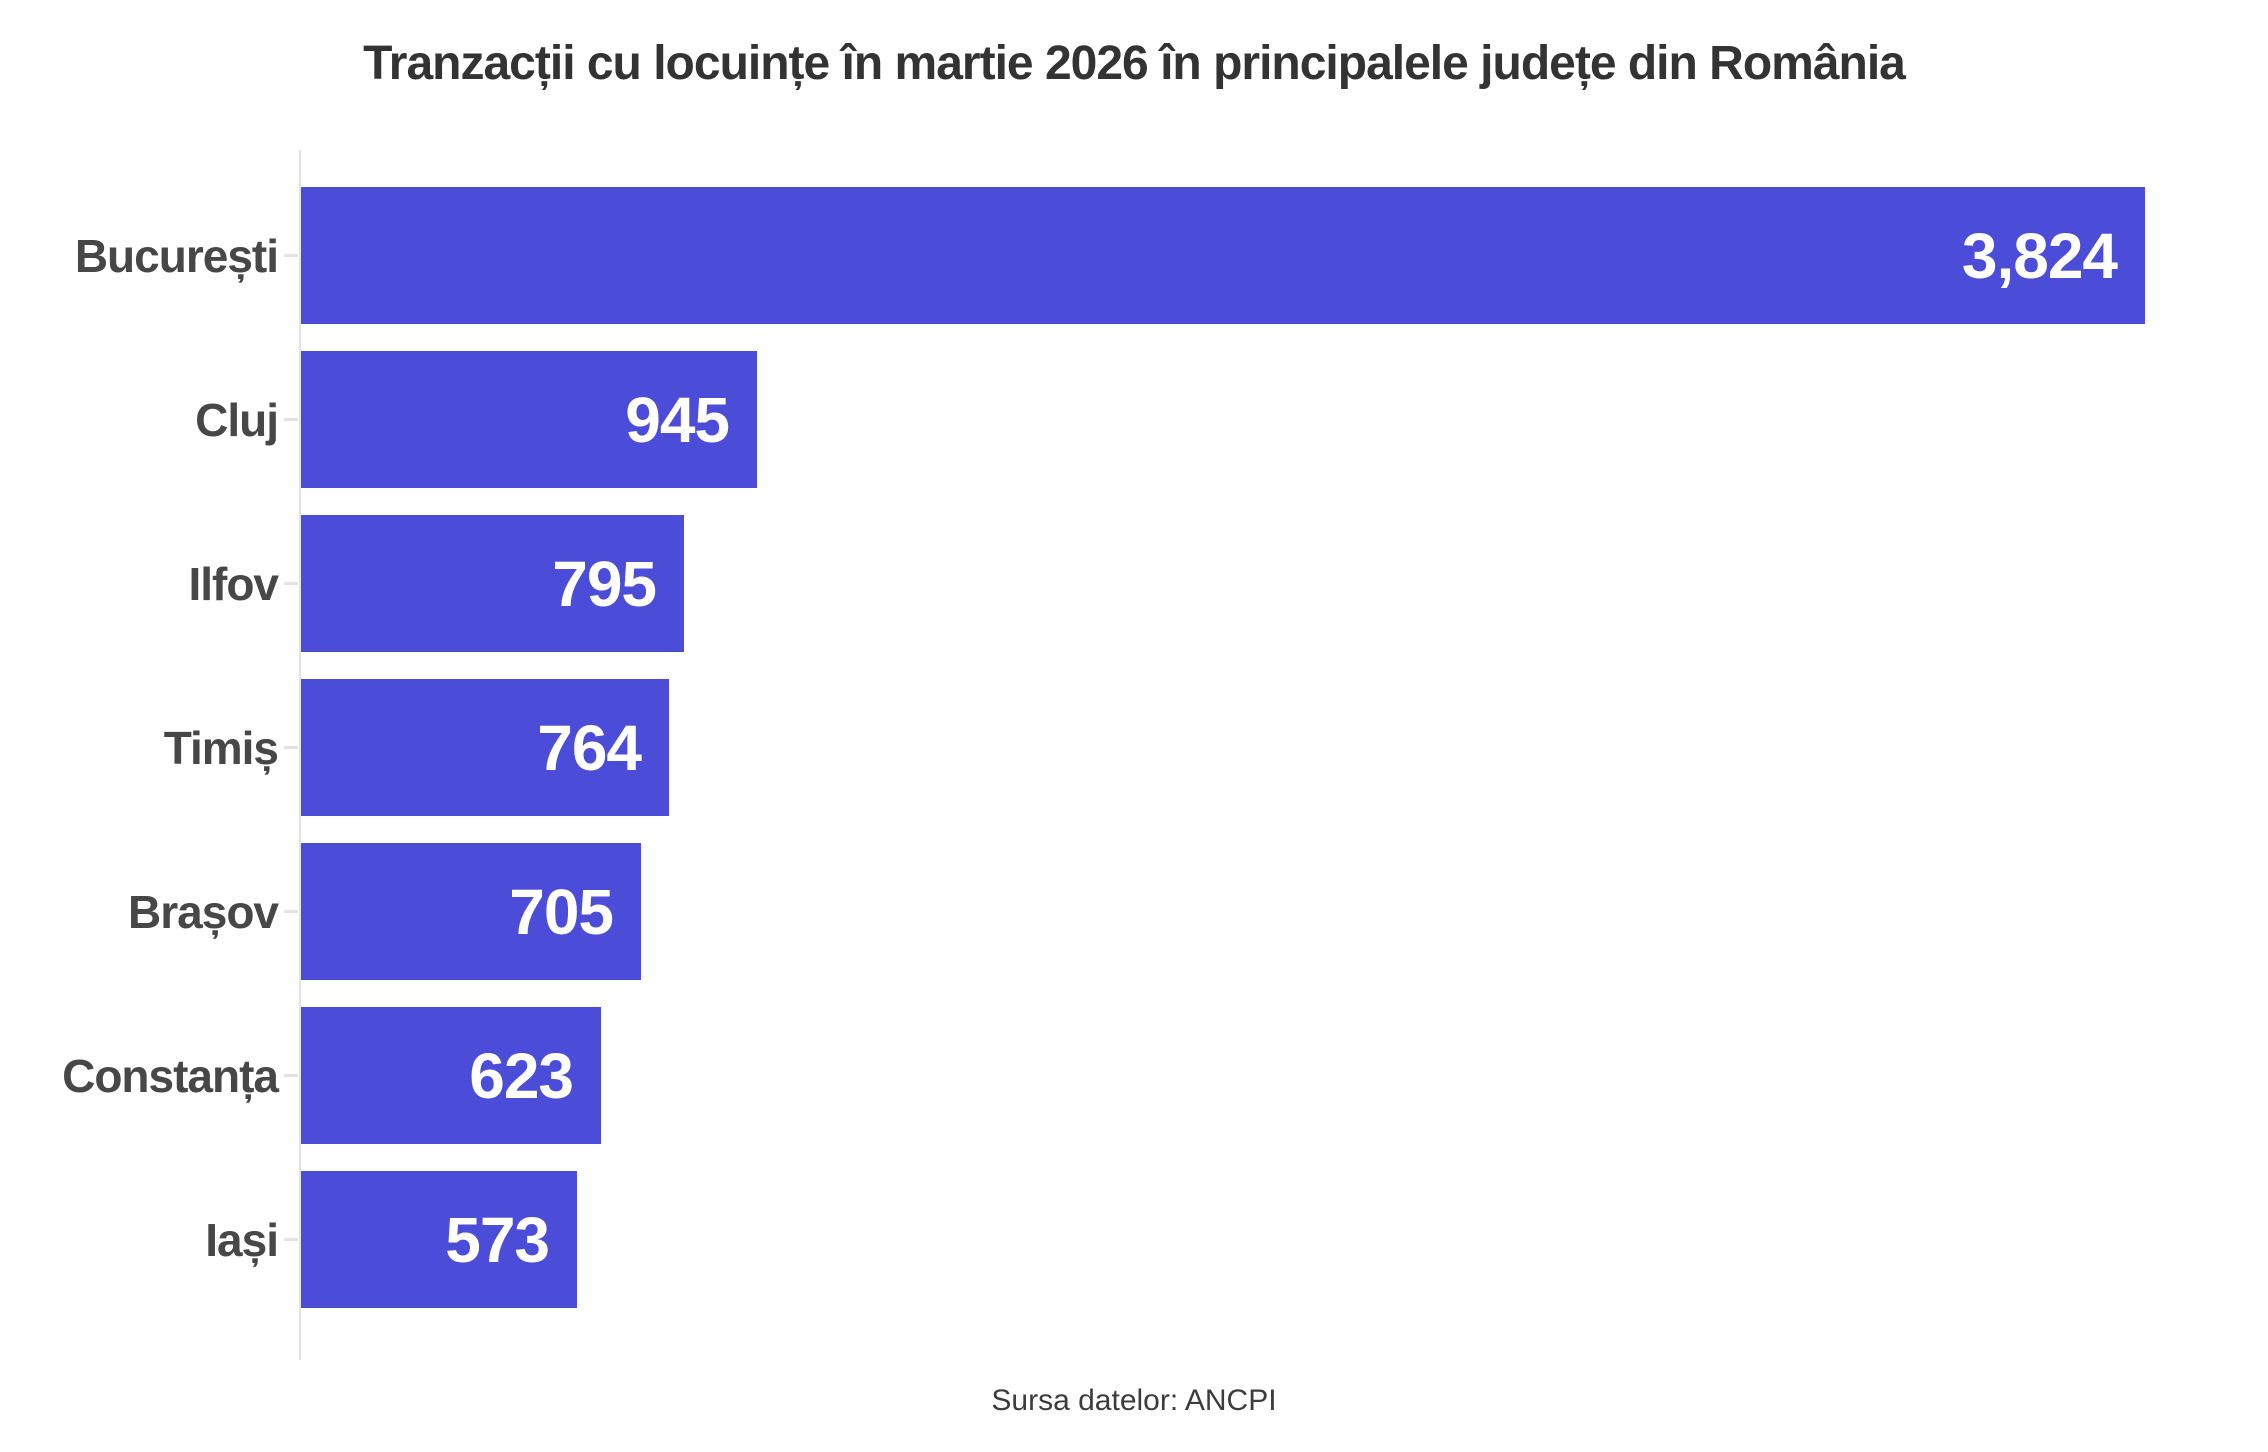  What do you see at coordinates (439, 1239) in the screenshot?
I see `bar: 573` at bounding box center [439, 1239].